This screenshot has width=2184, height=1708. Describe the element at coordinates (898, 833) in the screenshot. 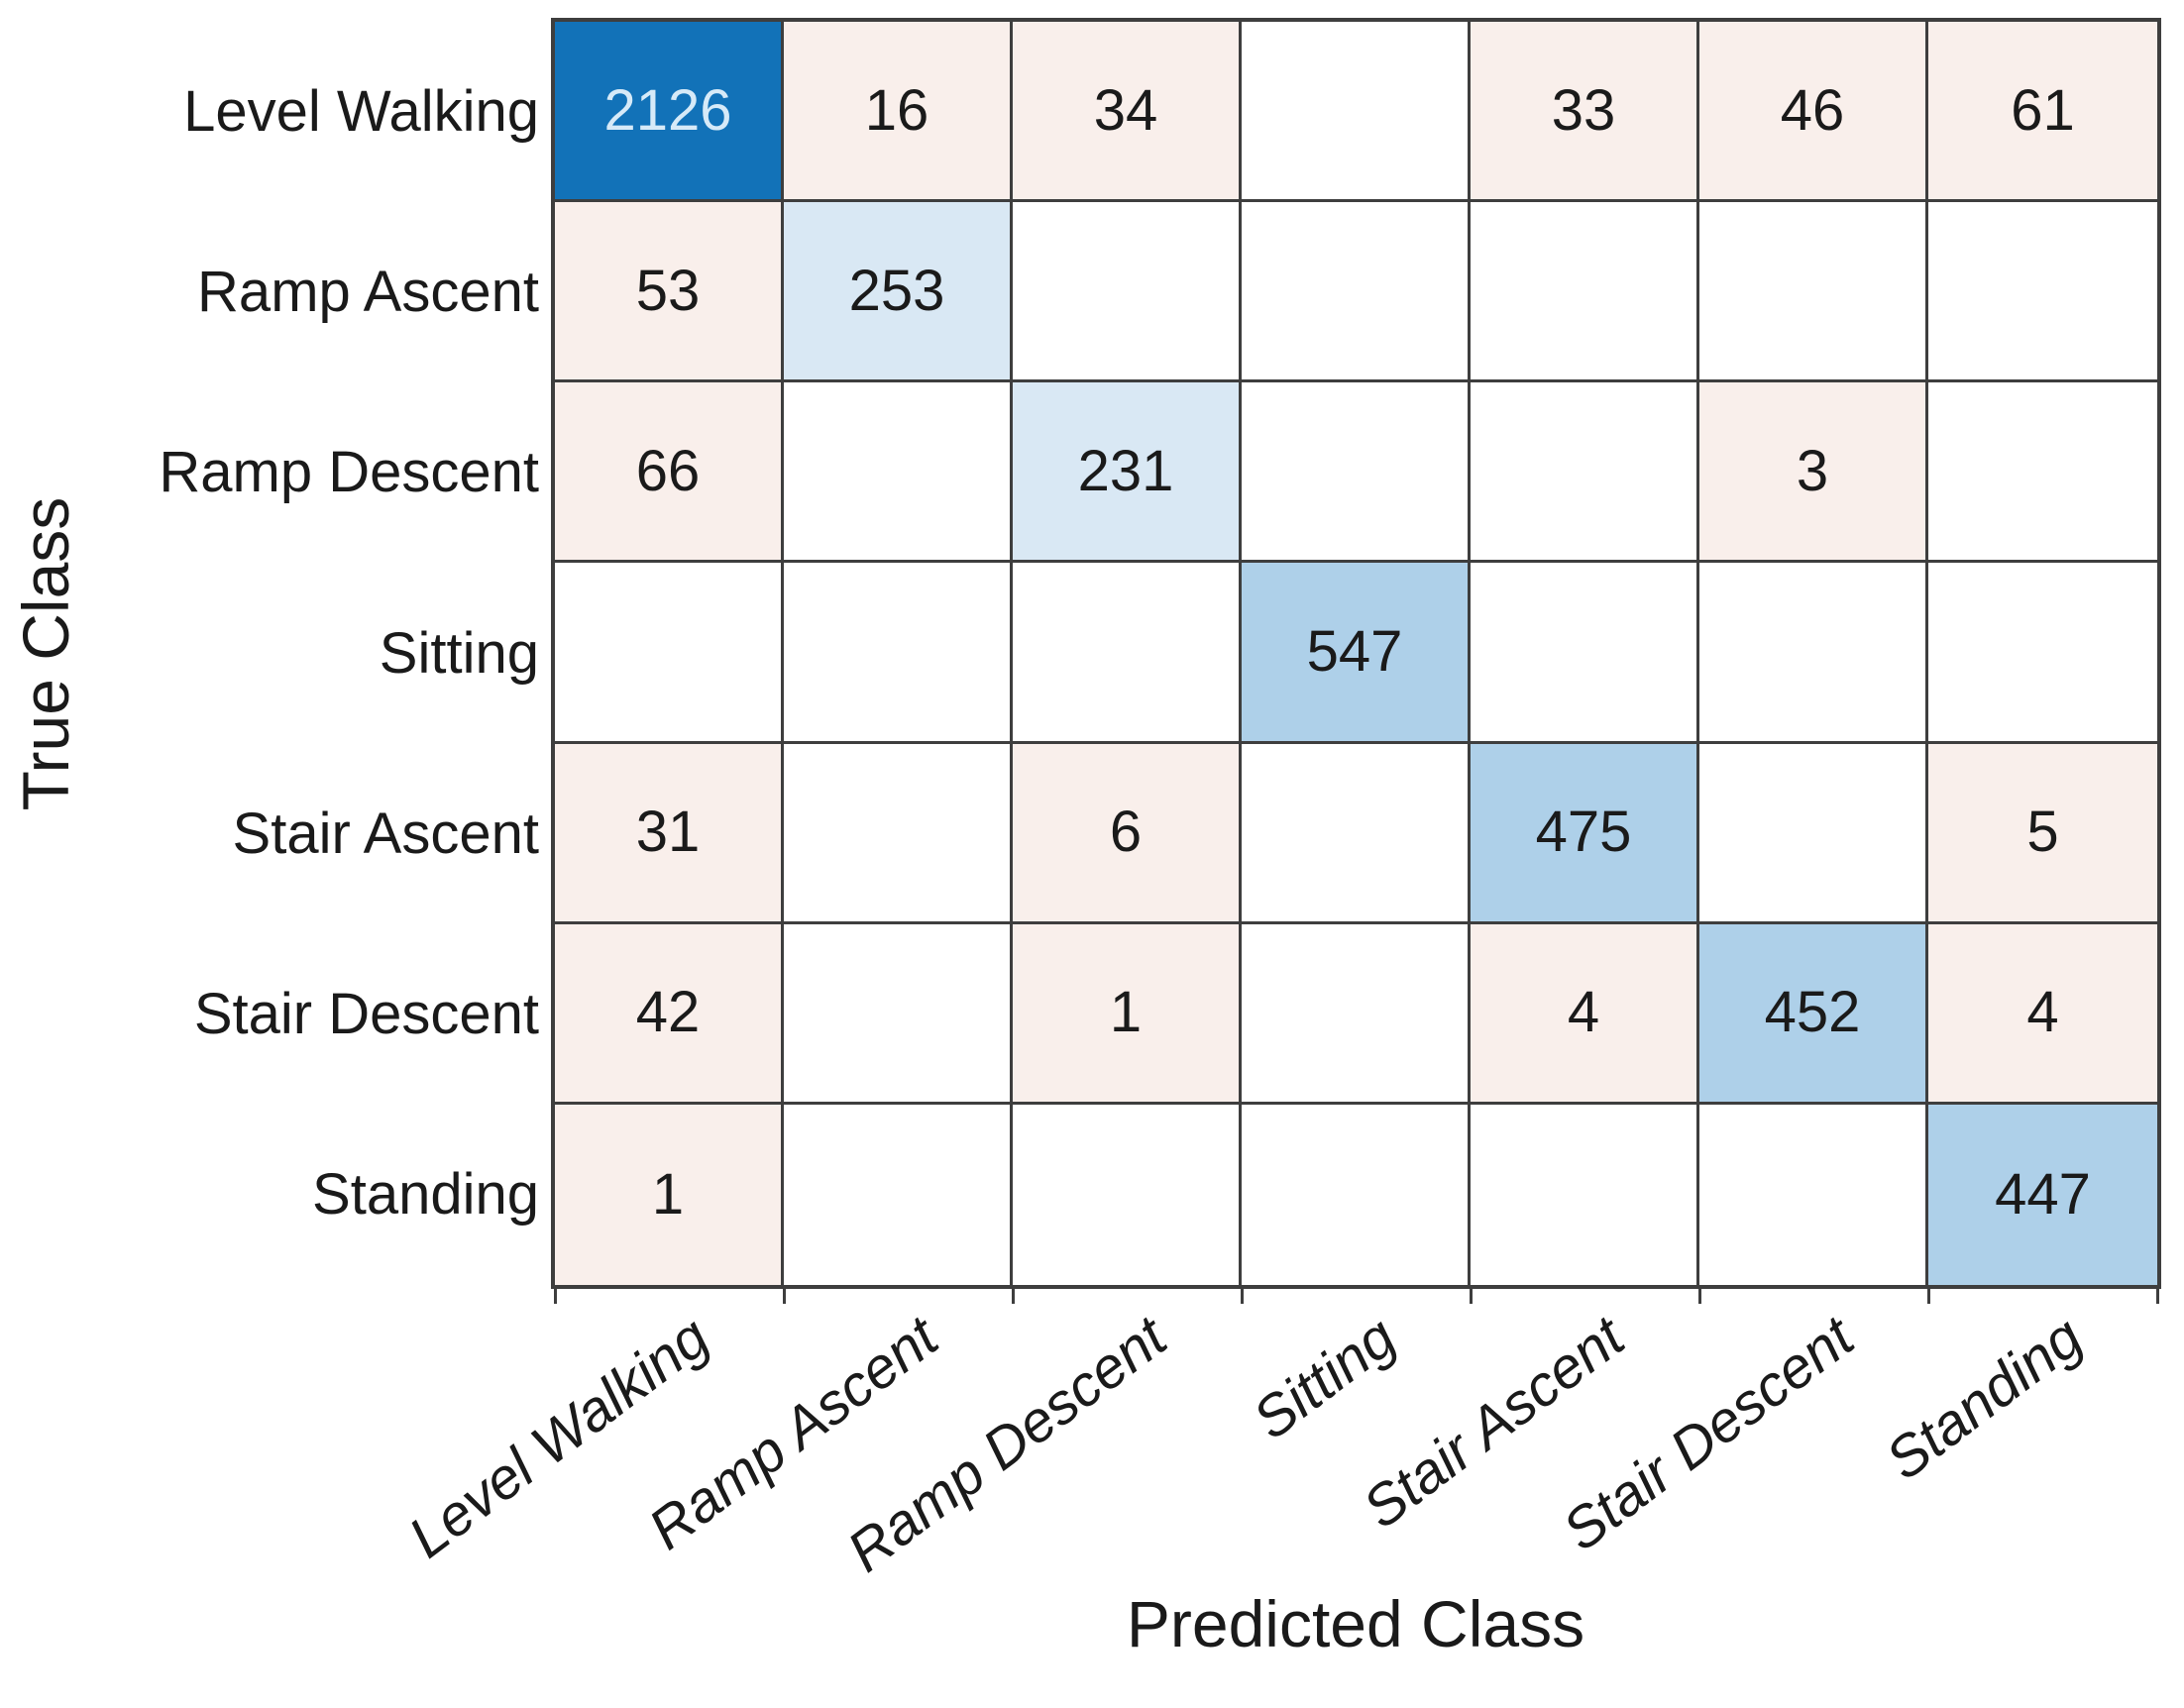

I see `matrix-cell-stair-ascent-ramp-ascent` at that location.